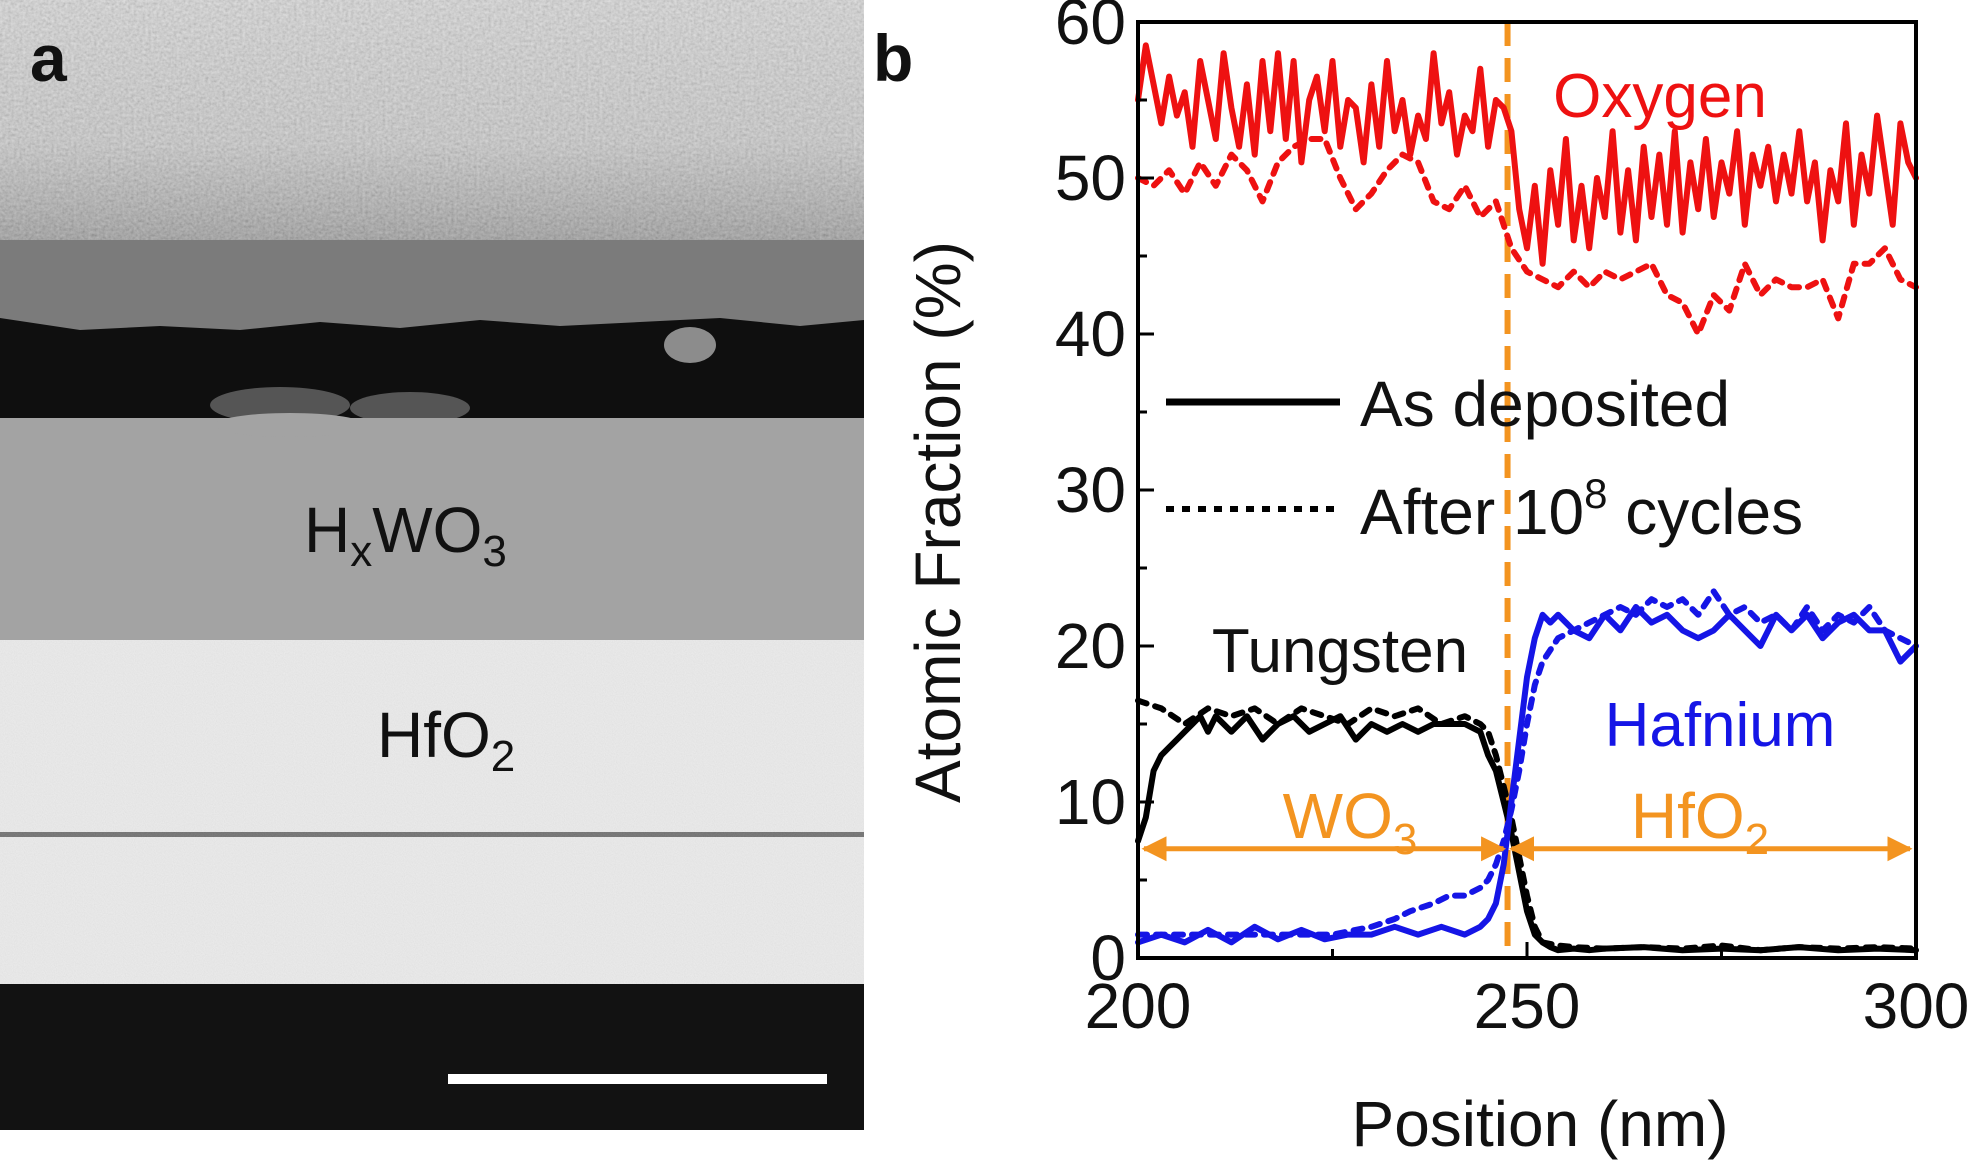  Describe the element at coordinates (1545, 404) in the screenshot. I see `legend-as-deposited: As deposited` at that location.